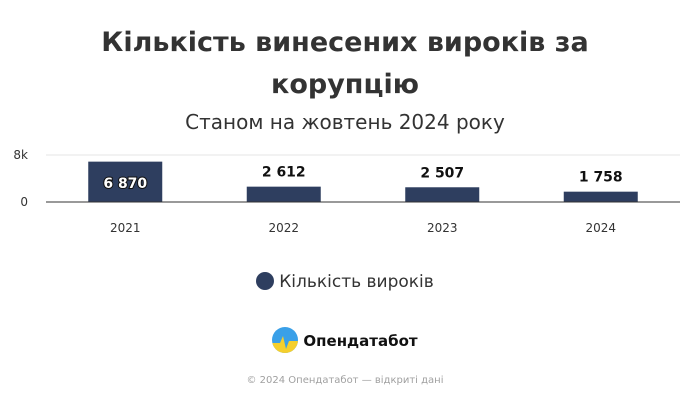 The width and height of the screenshot is (690, 402). I want to click on y-tick-label: 8k, so click(20, 155).